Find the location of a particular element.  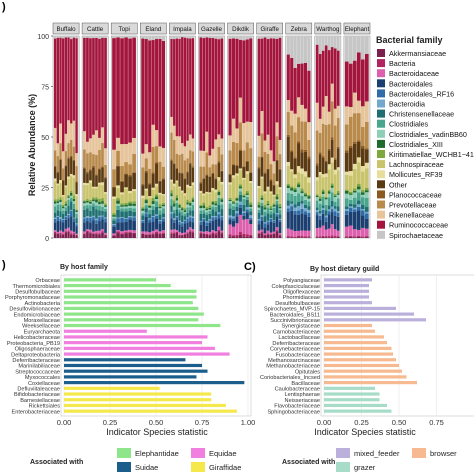

bar-segment-warthog-s7-clostridiales-xiii is located at coordinates (335, 196).